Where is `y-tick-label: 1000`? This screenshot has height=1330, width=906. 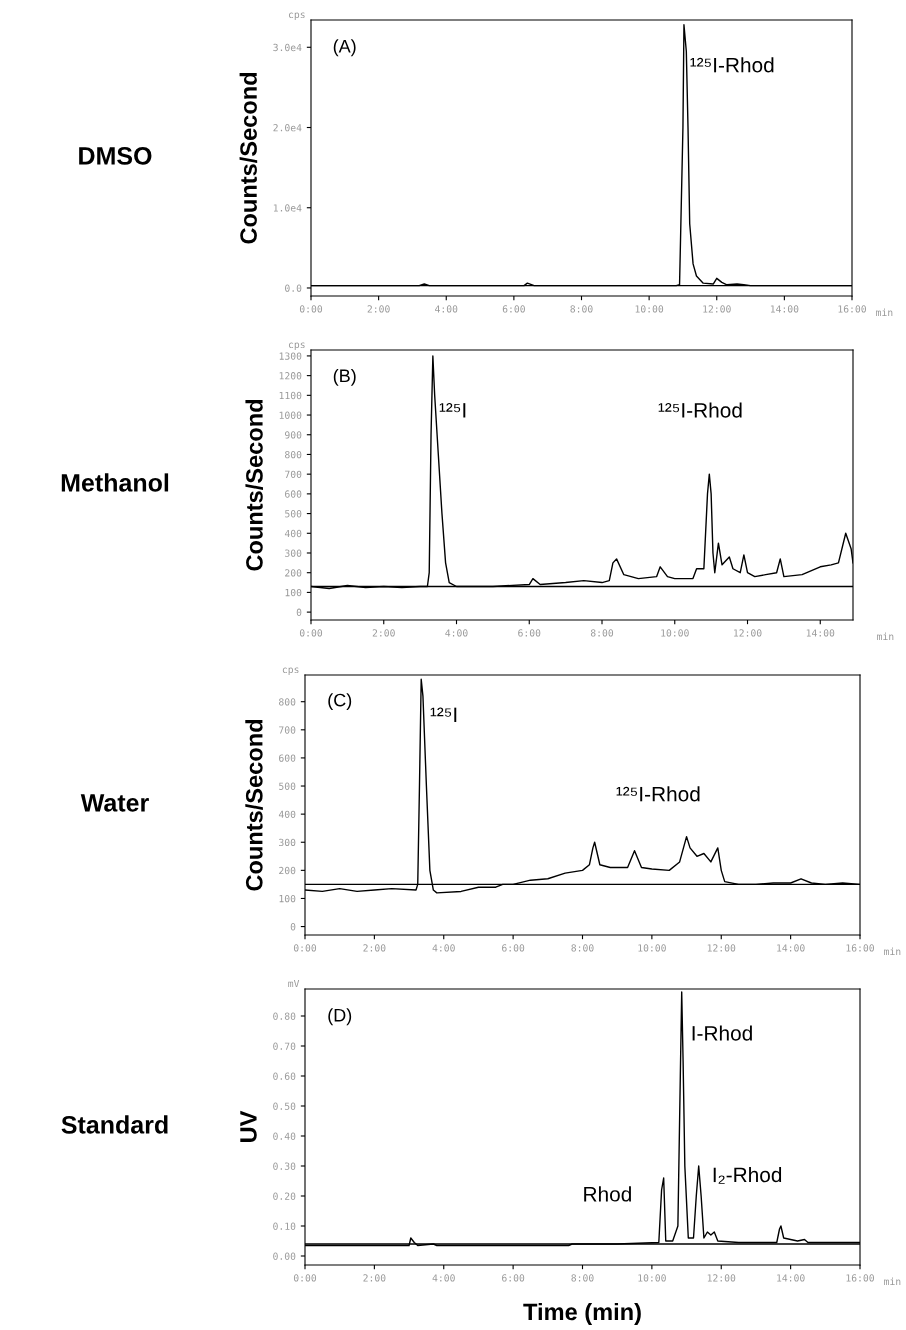
y-tick-label: 1000 is located at coordinates (290, 415).